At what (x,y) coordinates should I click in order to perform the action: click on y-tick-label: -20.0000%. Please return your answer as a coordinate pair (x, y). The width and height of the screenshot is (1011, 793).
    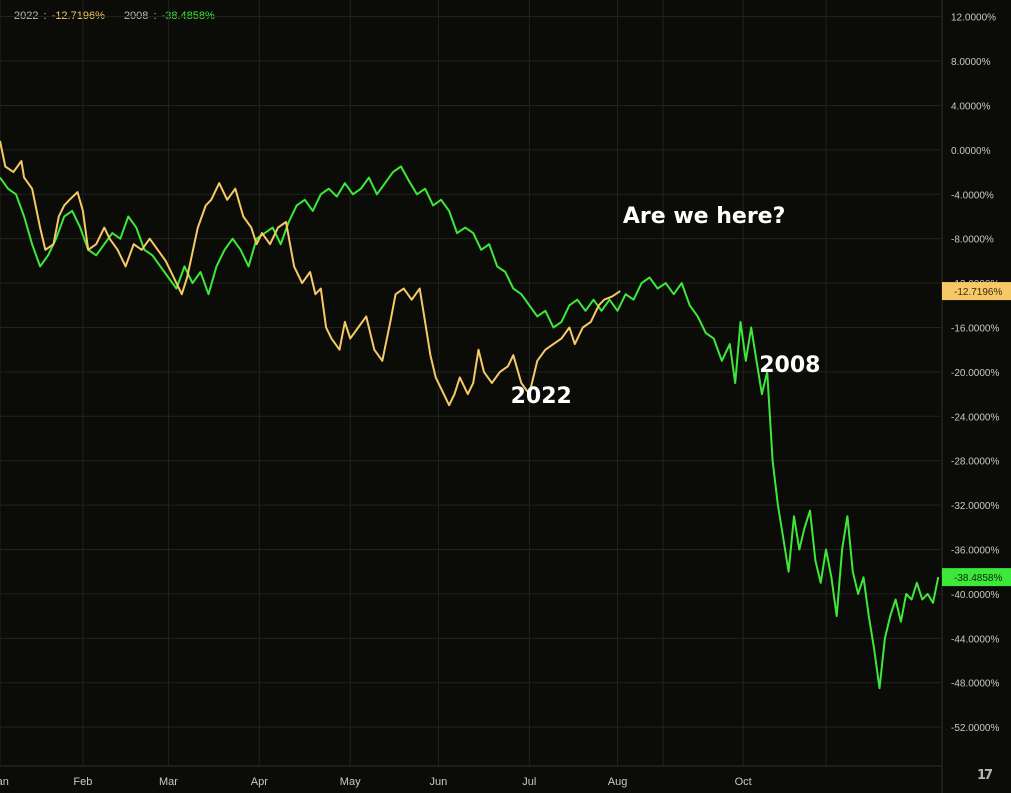
    Looking at the image, I should click on (975, 373).